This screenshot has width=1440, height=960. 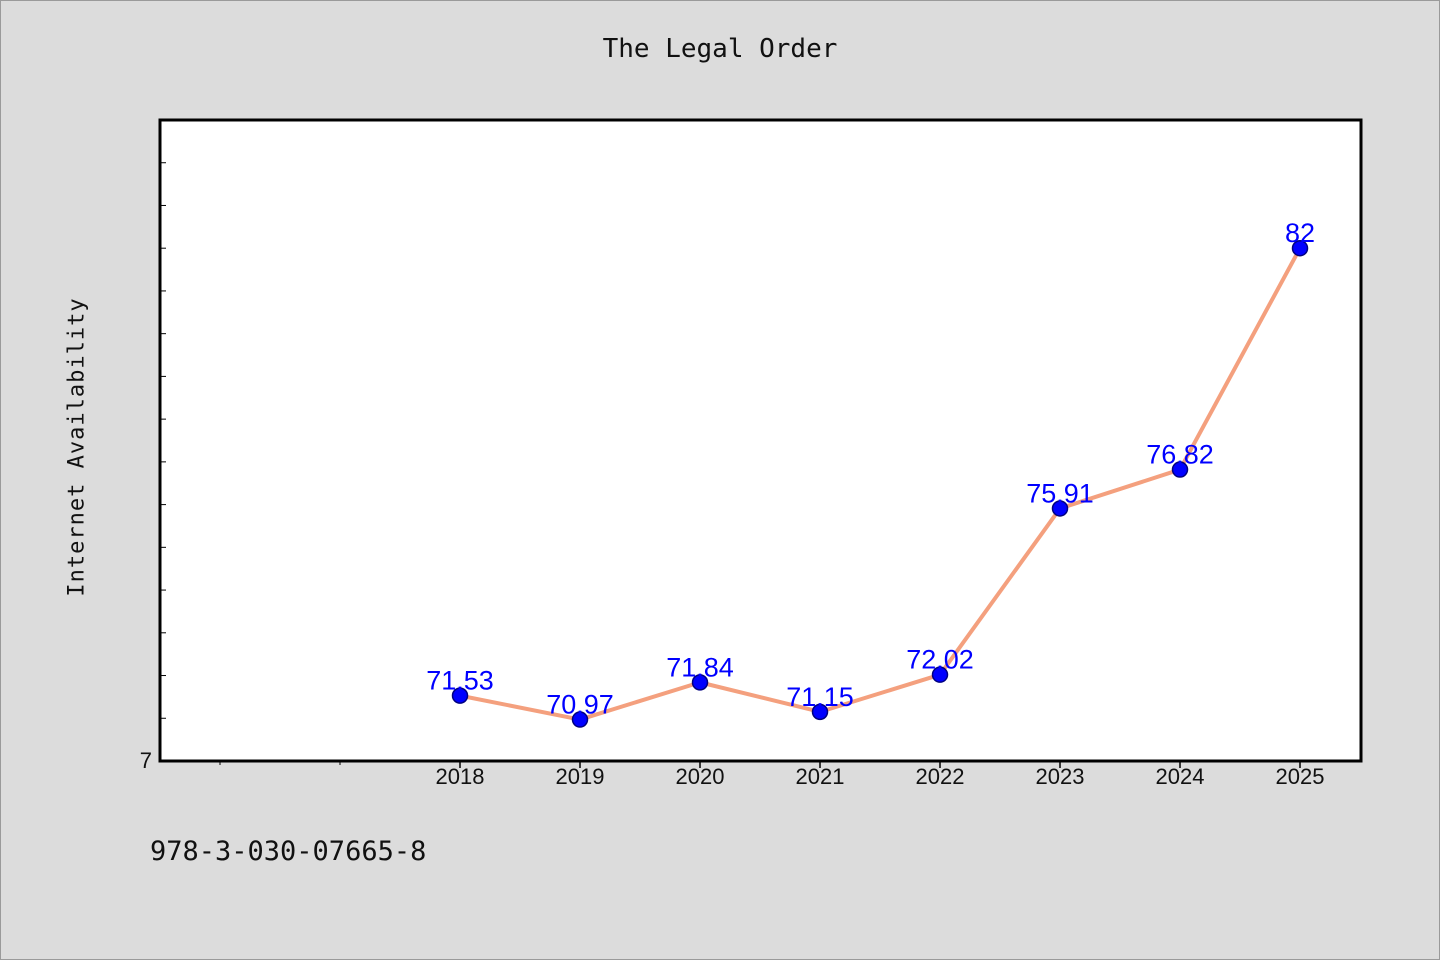 I want to click on x-tick-label: 2024, so click(x=1180, y=776).